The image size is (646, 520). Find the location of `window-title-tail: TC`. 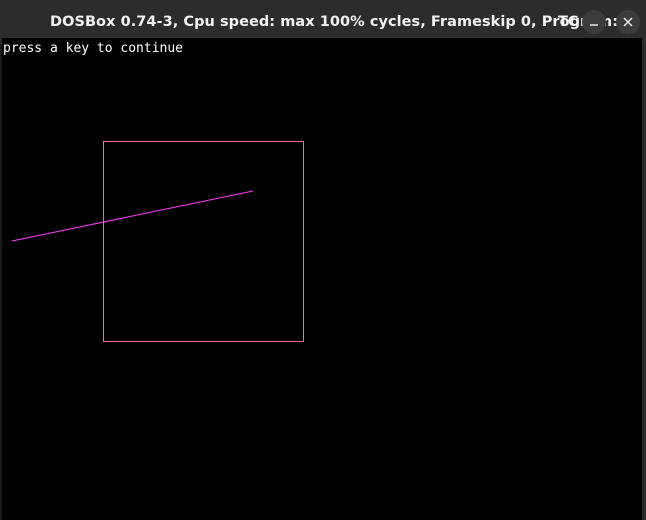

window-title-tail: TC is located at coordinates (568, 22).